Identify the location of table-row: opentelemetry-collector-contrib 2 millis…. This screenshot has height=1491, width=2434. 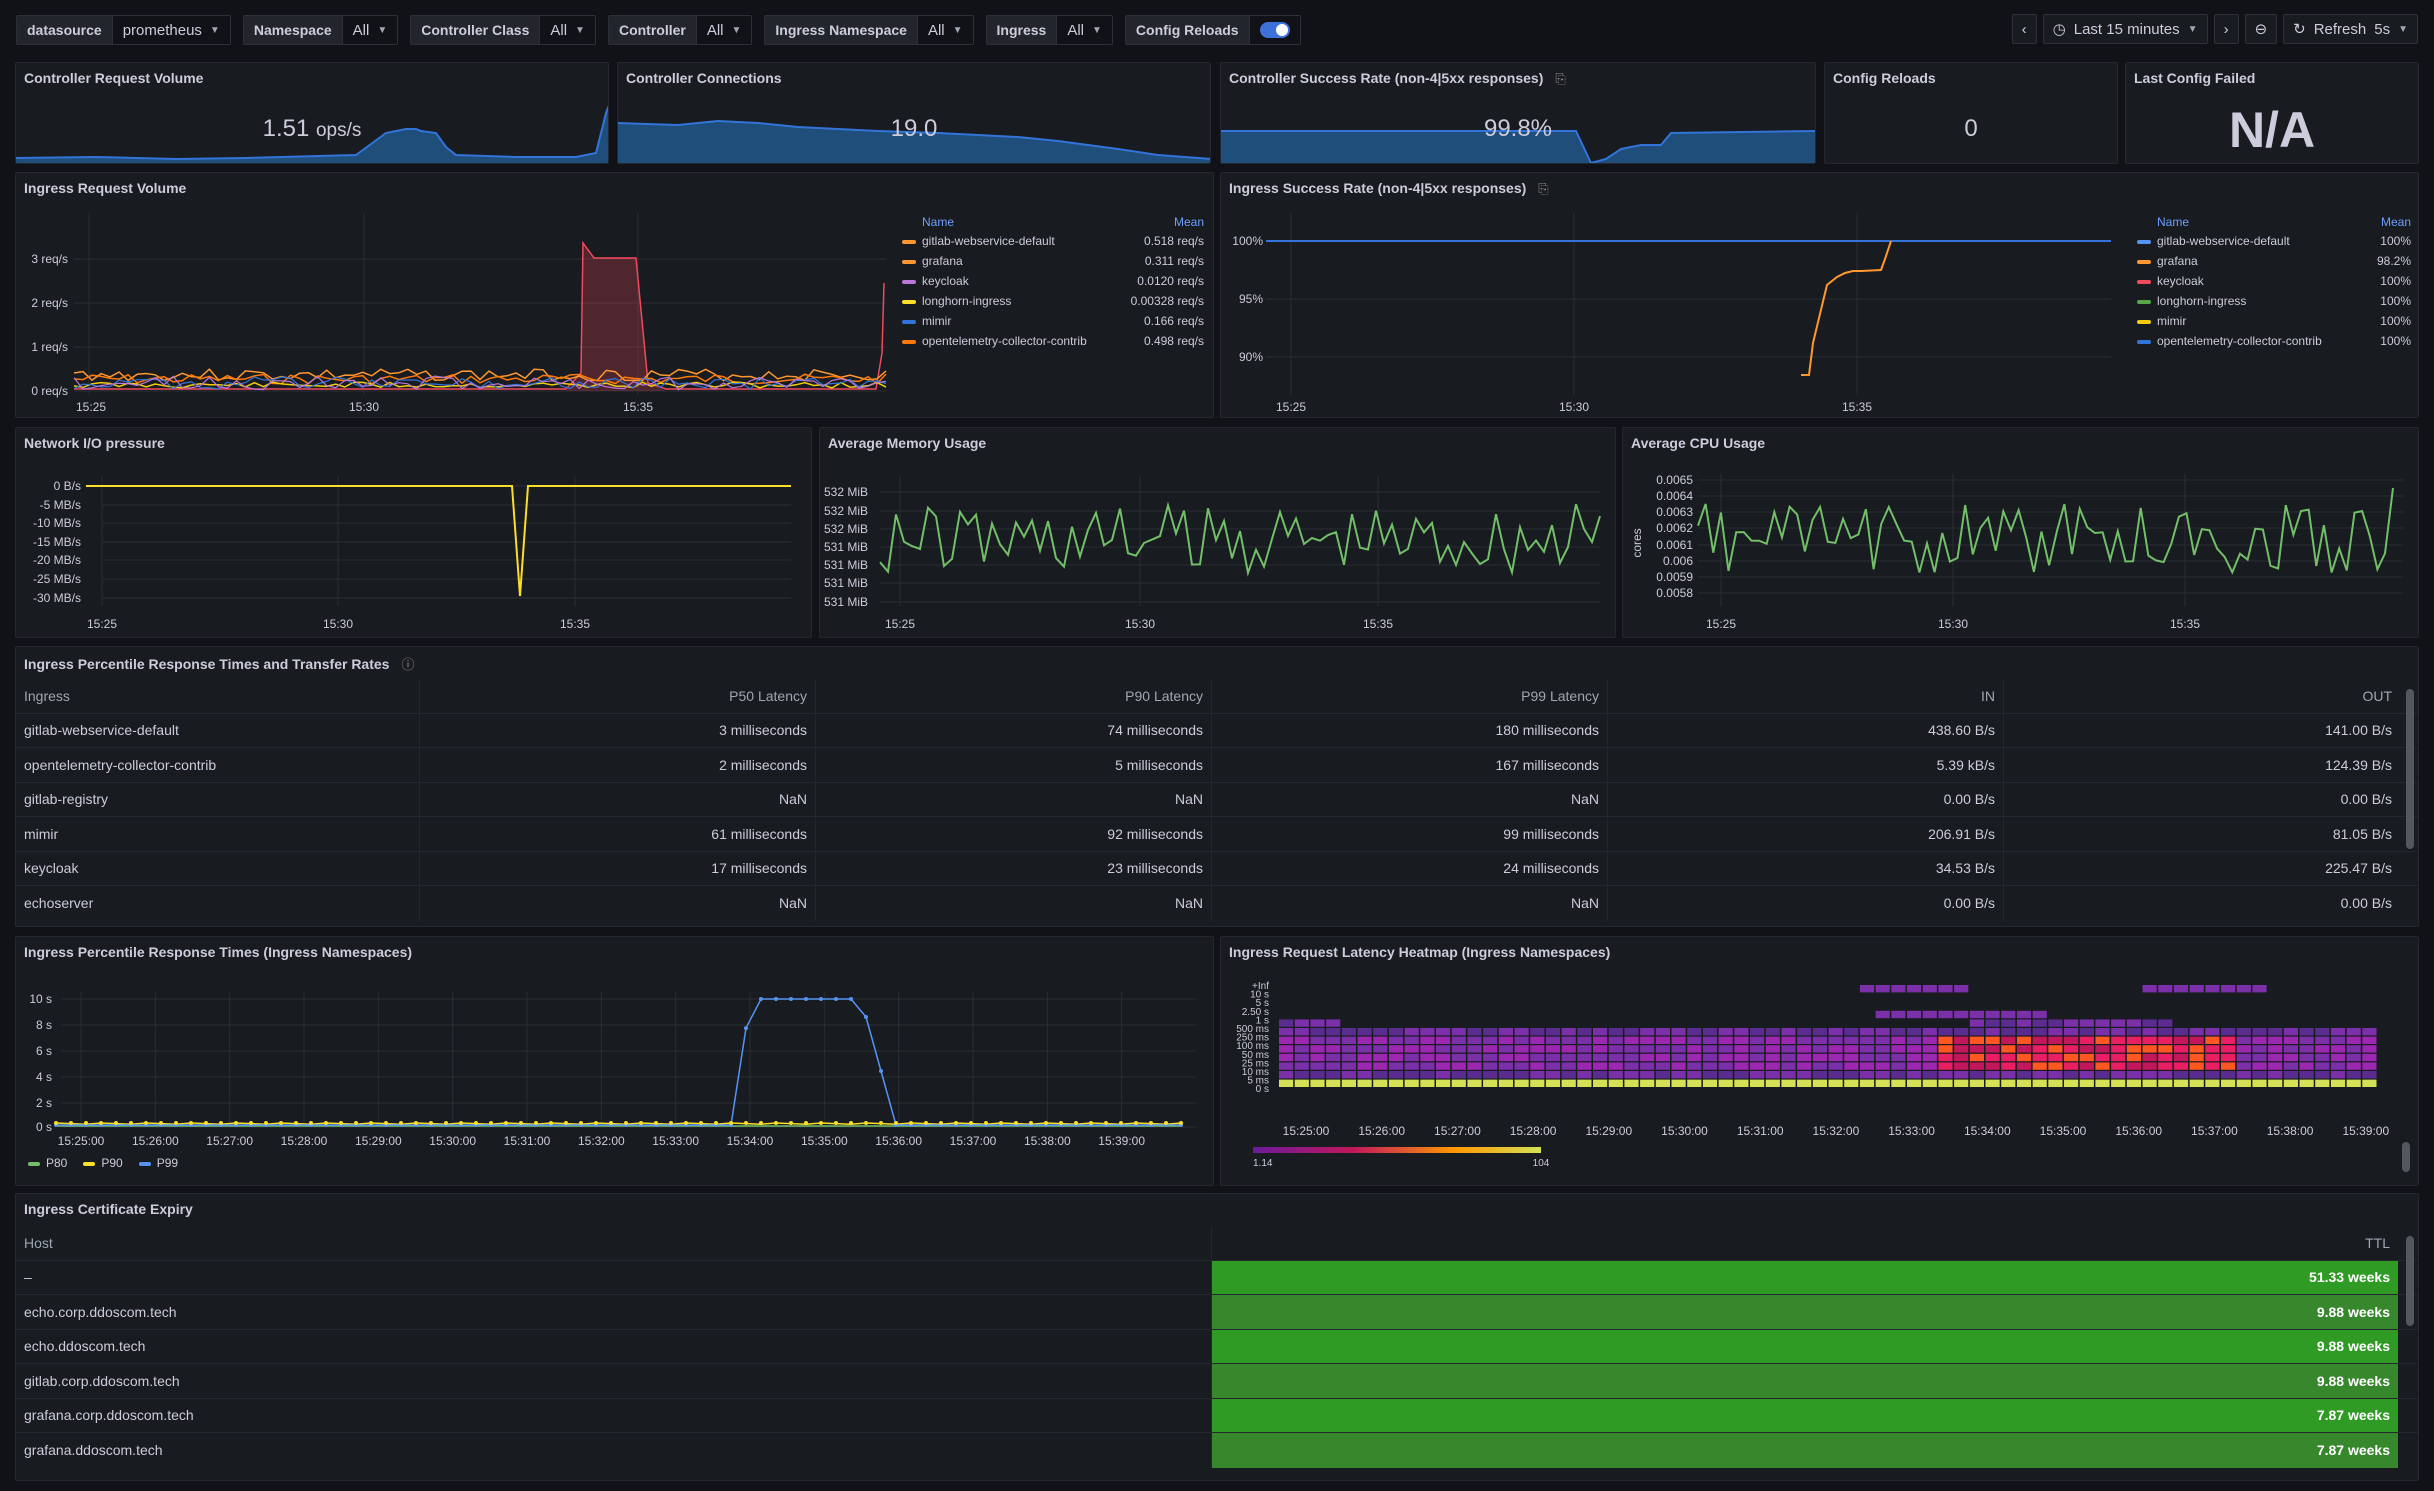
(1217, 765).